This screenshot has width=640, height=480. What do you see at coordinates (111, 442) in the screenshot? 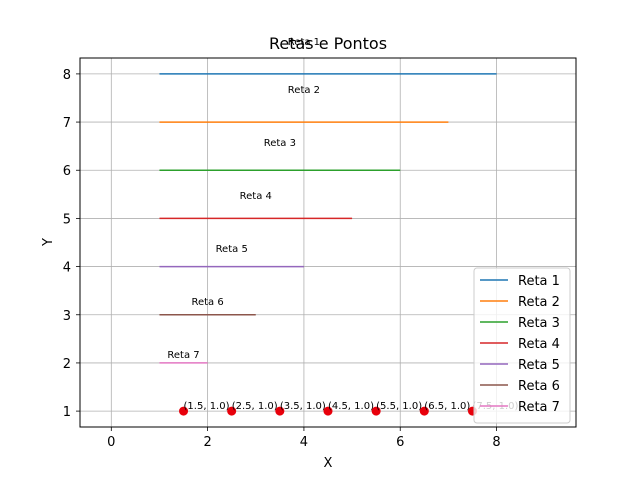
I see `x-tick-label: 0` at bounding box center [111, 442].